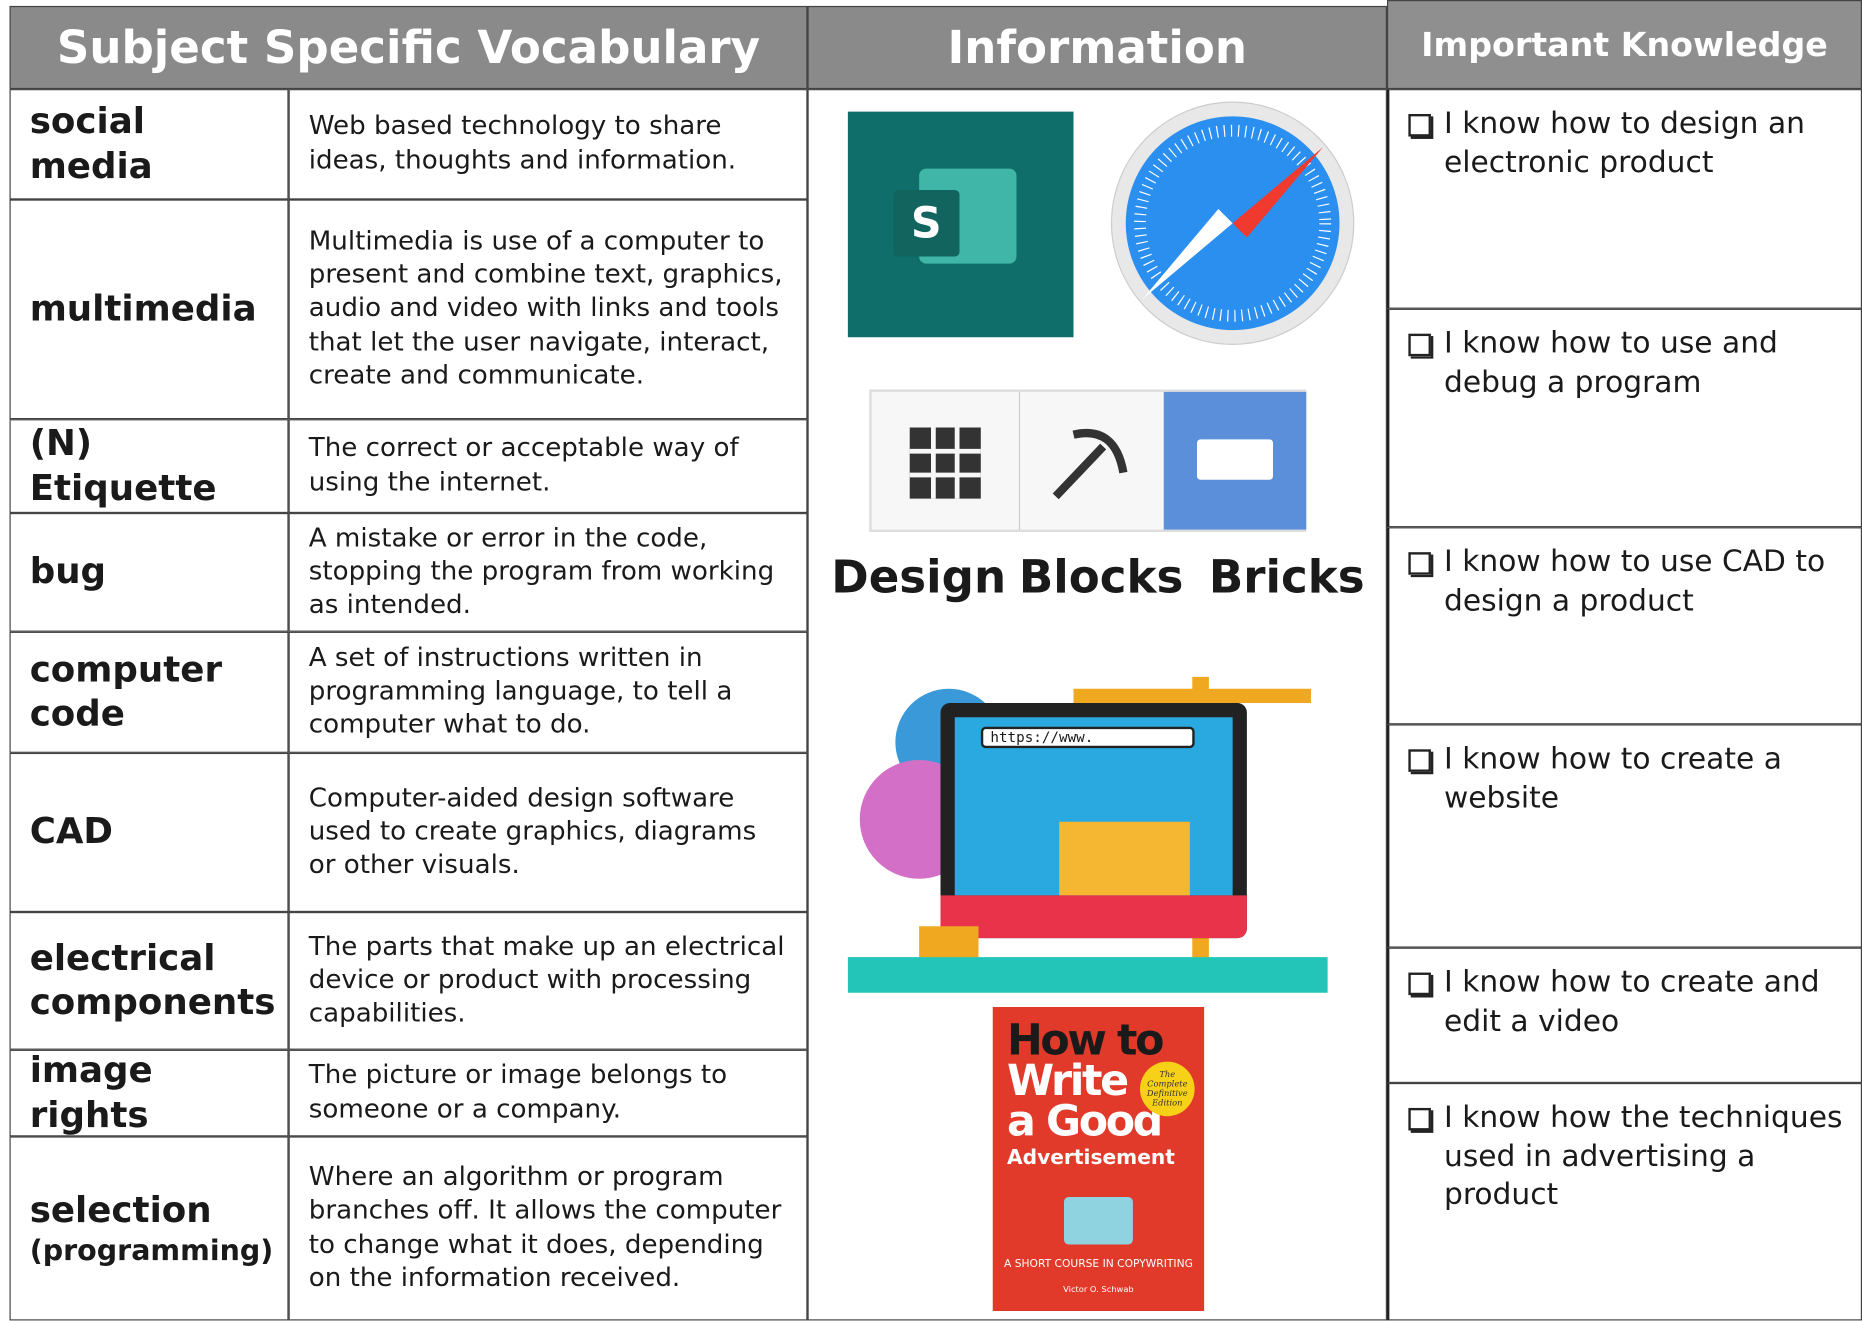 This screenshot has height=1321, width=1862. I want to click on knowledge-text: I know how to use and debug a program, so click(1611, 362).